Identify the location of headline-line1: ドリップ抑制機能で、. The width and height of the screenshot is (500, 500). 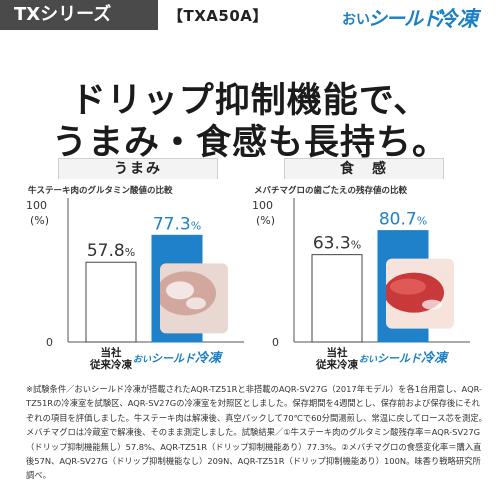
(250, 101).